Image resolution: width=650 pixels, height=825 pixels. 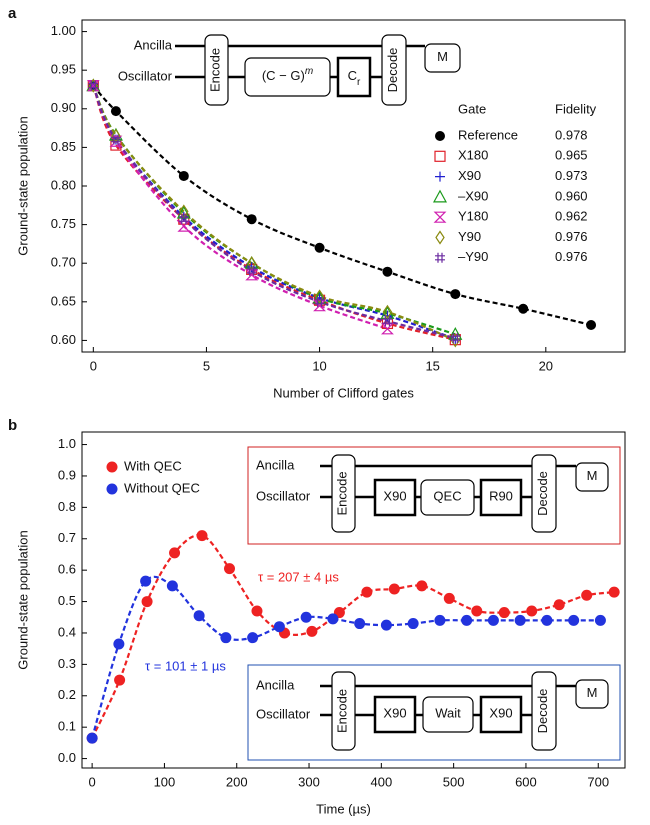 I want to click on y-tick-label: 0.90, so click(x=63, y=107).